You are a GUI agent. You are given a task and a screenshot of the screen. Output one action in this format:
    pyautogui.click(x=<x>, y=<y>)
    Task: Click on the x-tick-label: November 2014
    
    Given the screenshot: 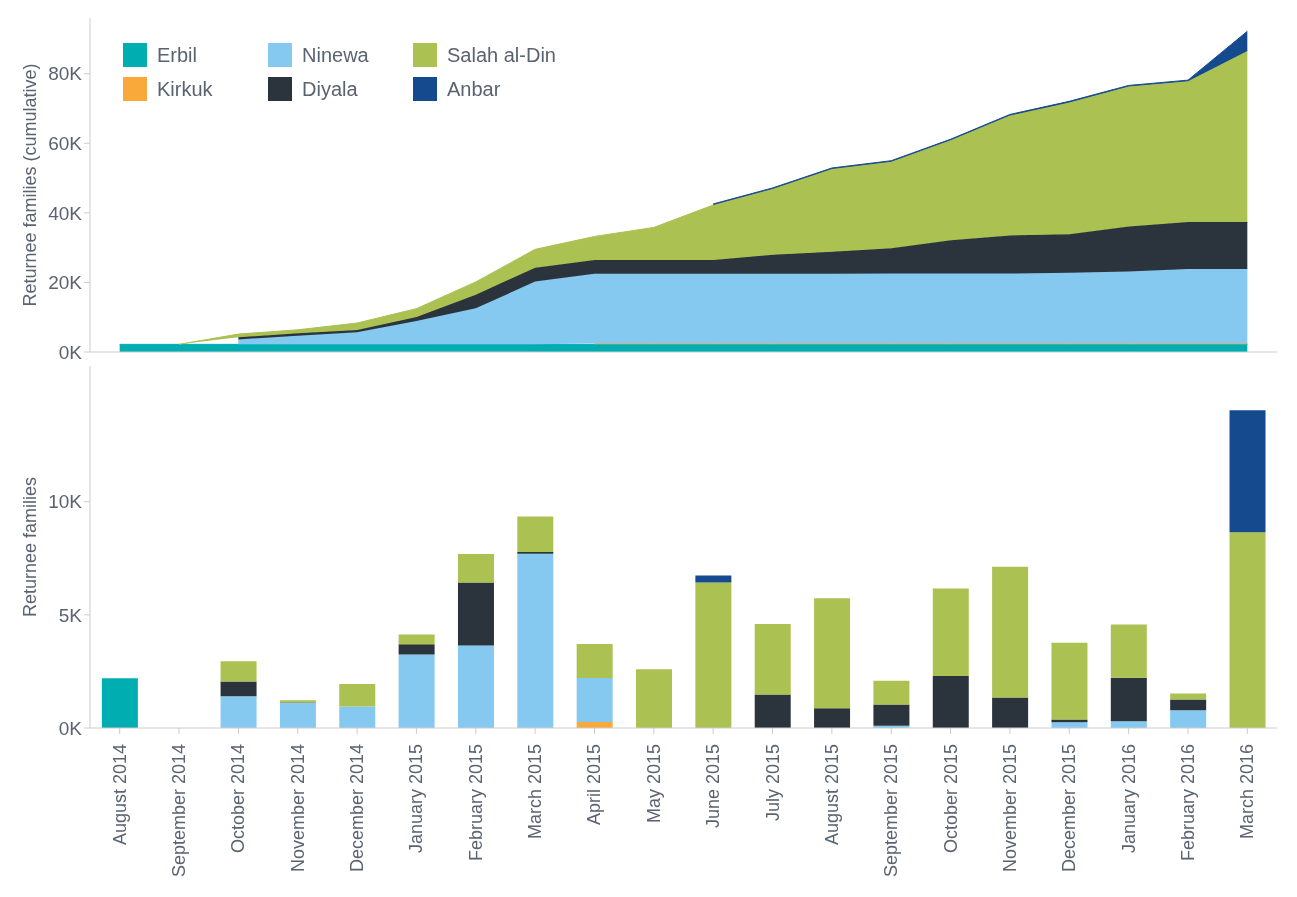 What is the action you would take?
    pyautogui.click(x=297, y=808)
    